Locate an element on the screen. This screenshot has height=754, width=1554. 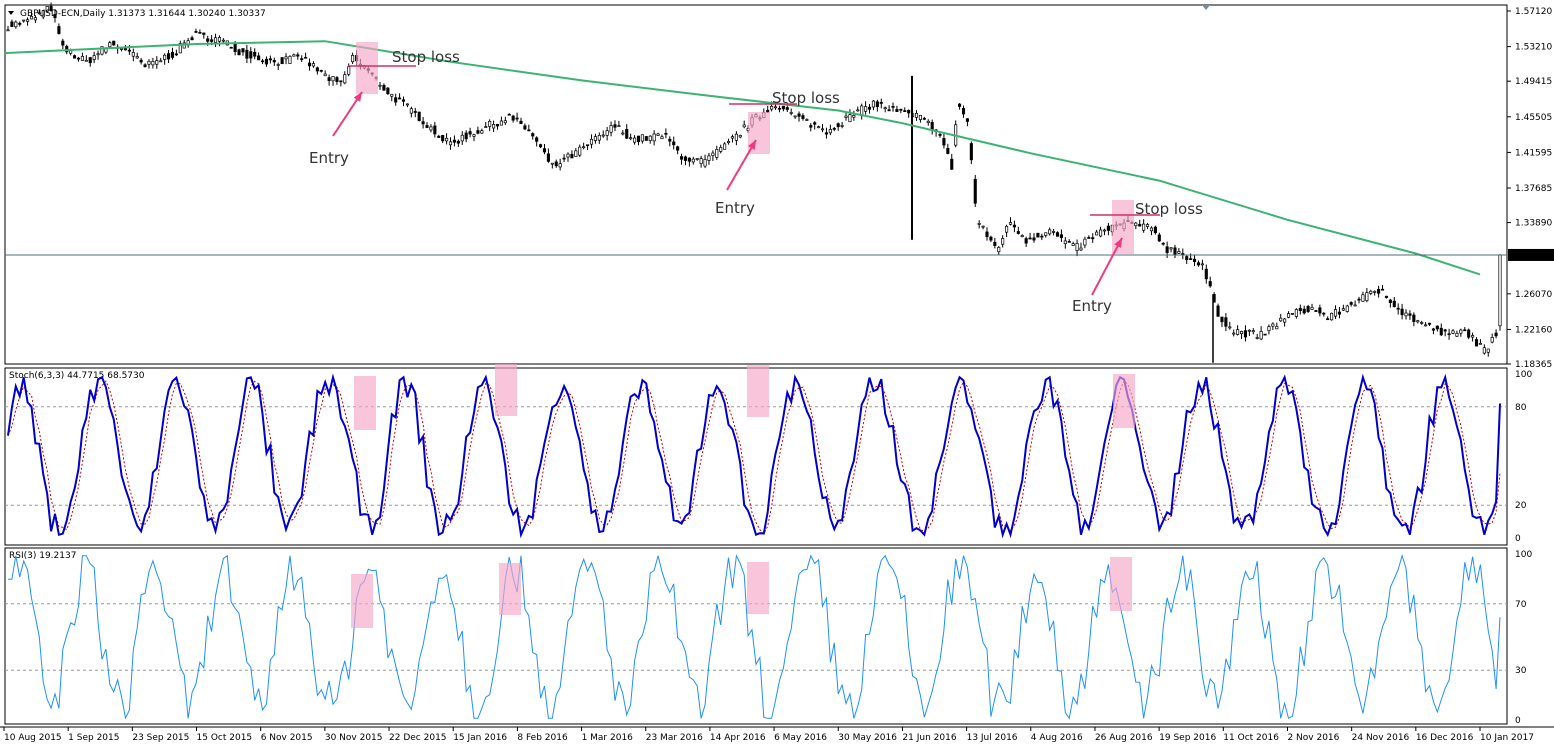
x-tick-label: 1 Sep 2015 is located at coordinates (93, 738).